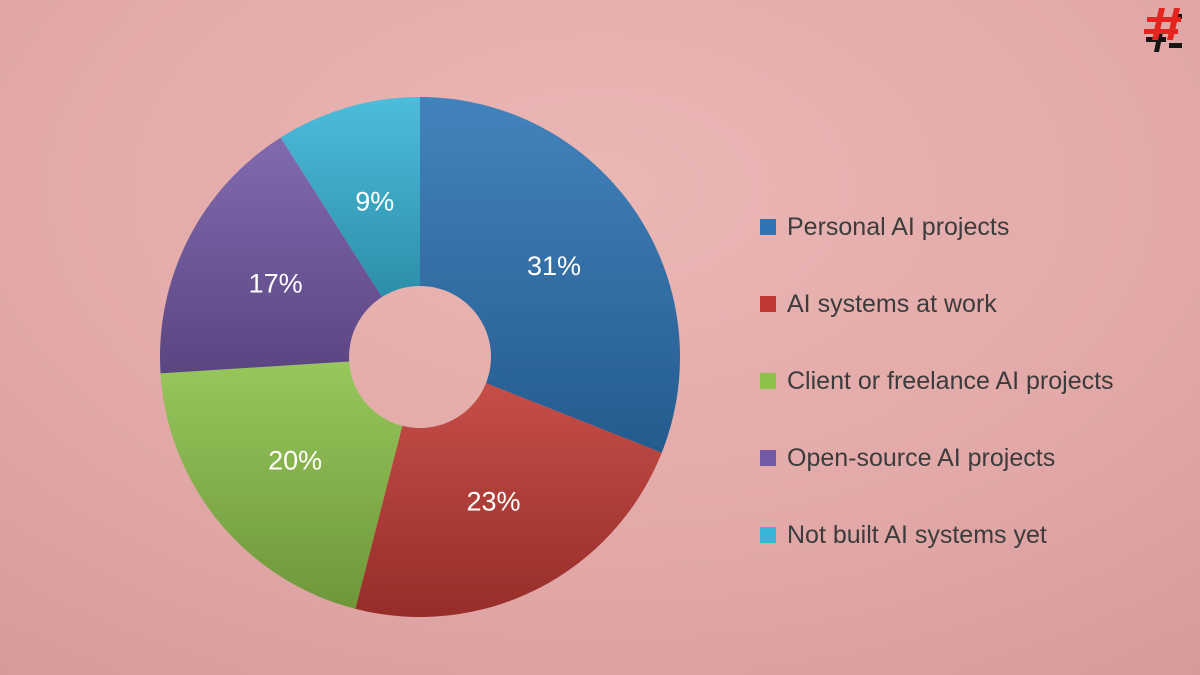 This screenshot has width=1200, height=675. Describe the element at coordinates (276, 283) in the screenshot. I see `slice-label-3: 17%` at that location.